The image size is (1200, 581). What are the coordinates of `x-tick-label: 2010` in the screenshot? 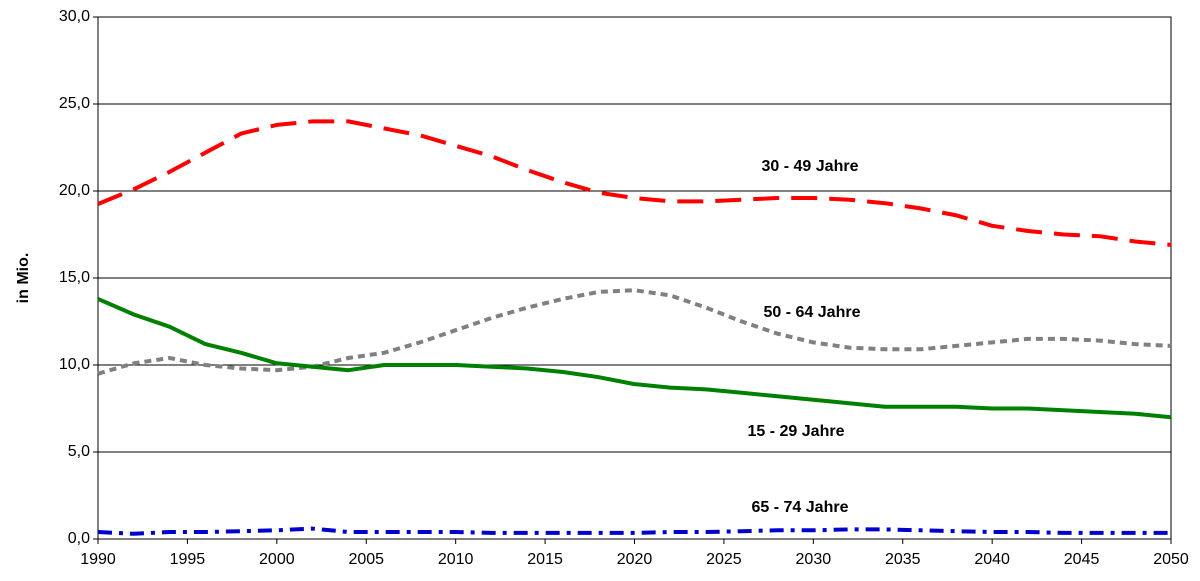 It's located at (456, 559).